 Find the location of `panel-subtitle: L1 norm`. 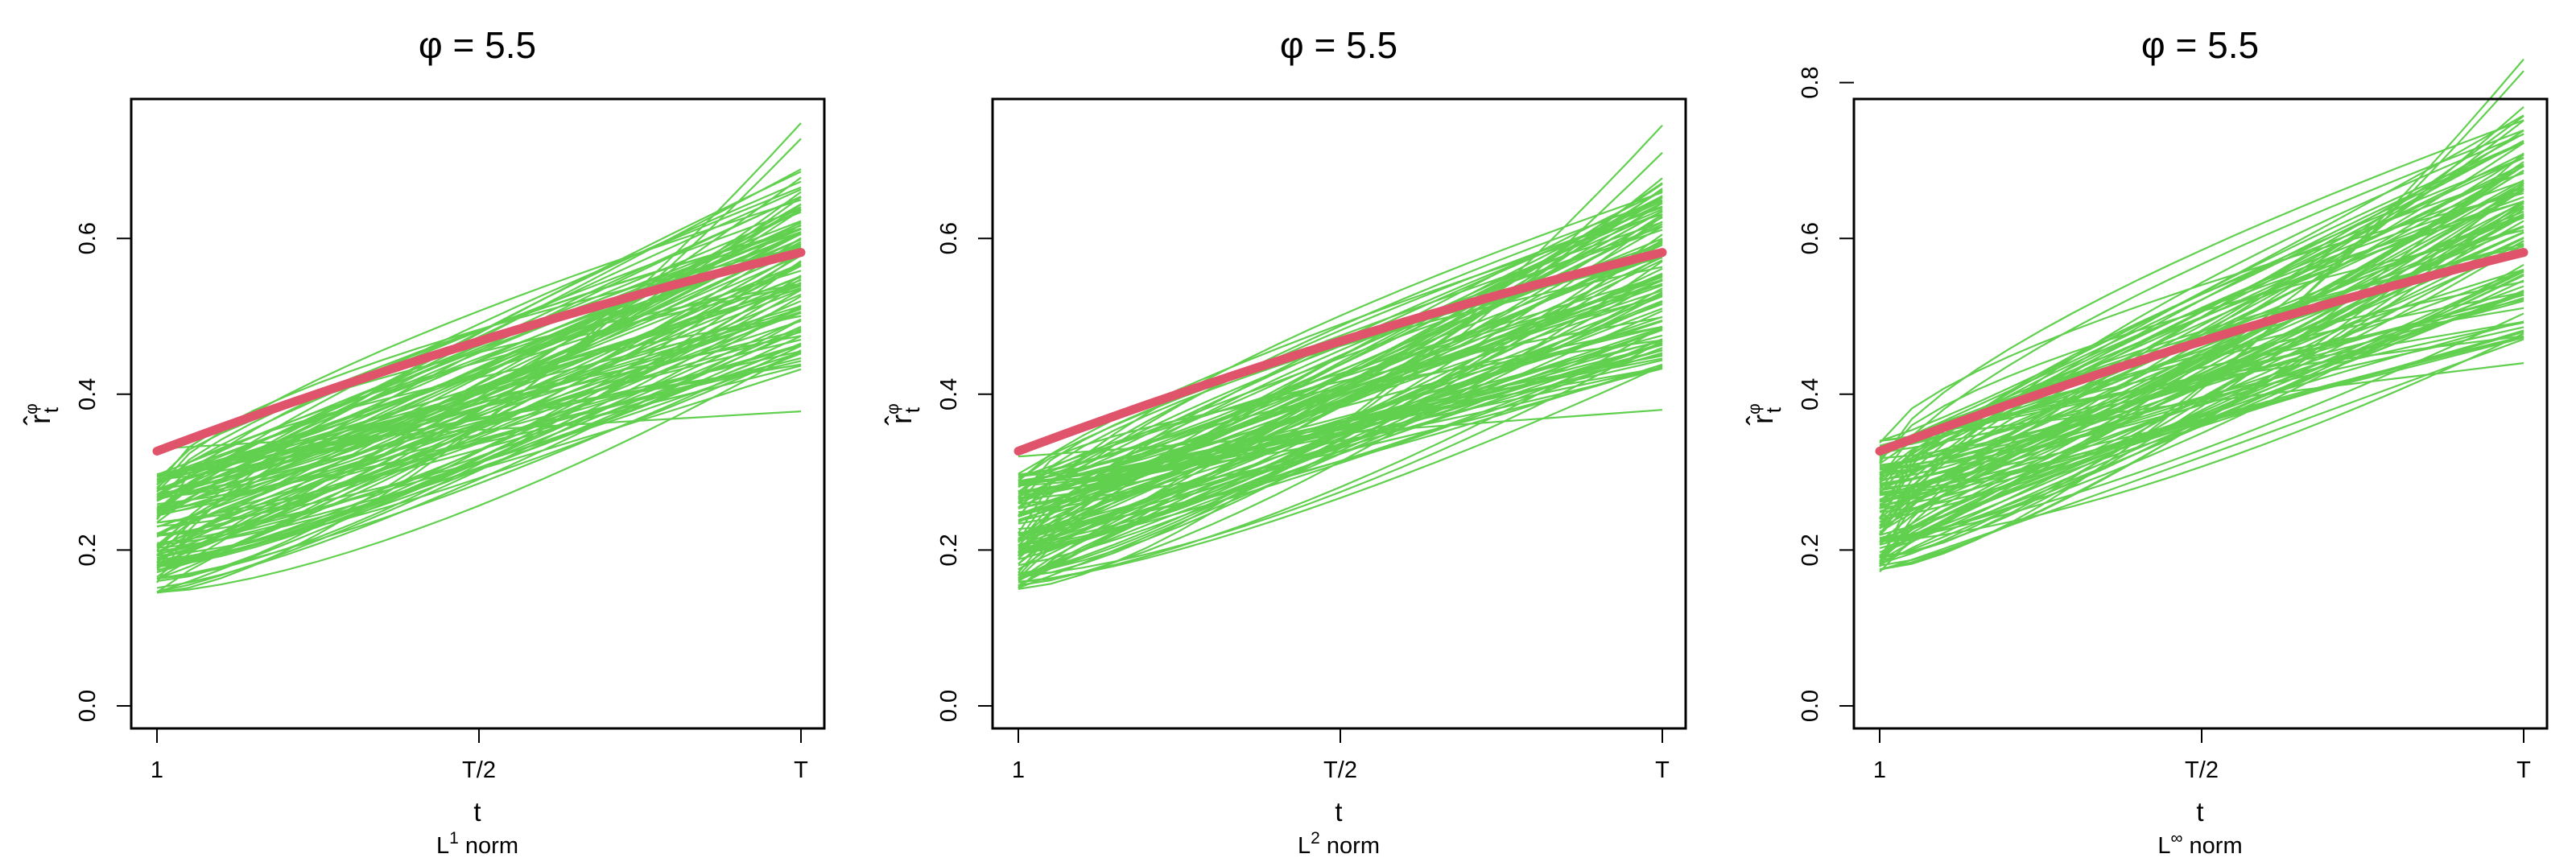

panel-subtitle: L1 norm is located at coordinates (477, 844).